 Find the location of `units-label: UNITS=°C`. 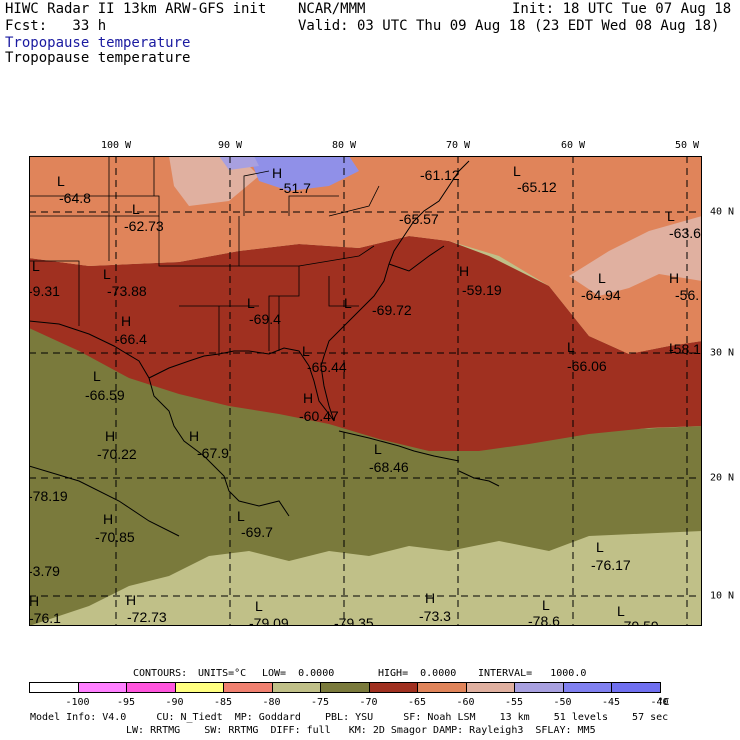

units-label: UNITS=°C is located at coordinates (222, 673).